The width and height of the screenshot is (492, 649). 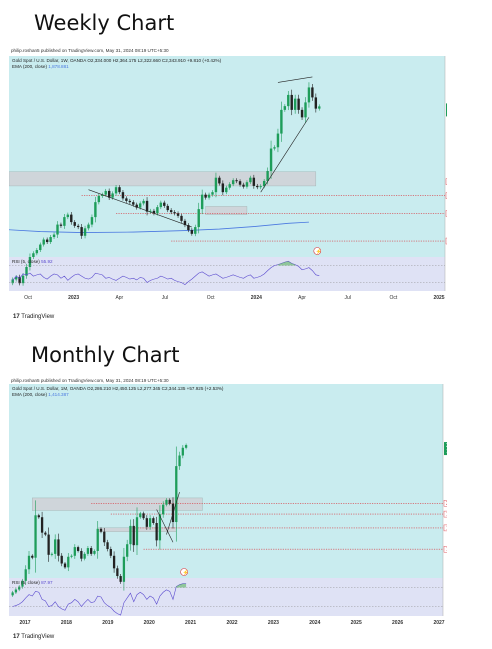 I want to click on price-label-time: 18:10:20, so click(x=446, y=452).